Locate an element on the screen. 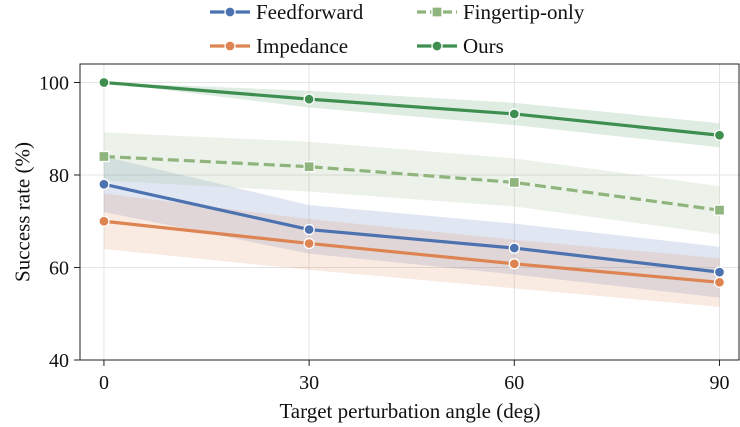 The image size is (740, 427). y-tick-label: 80 is located at coordinates (59, 176).